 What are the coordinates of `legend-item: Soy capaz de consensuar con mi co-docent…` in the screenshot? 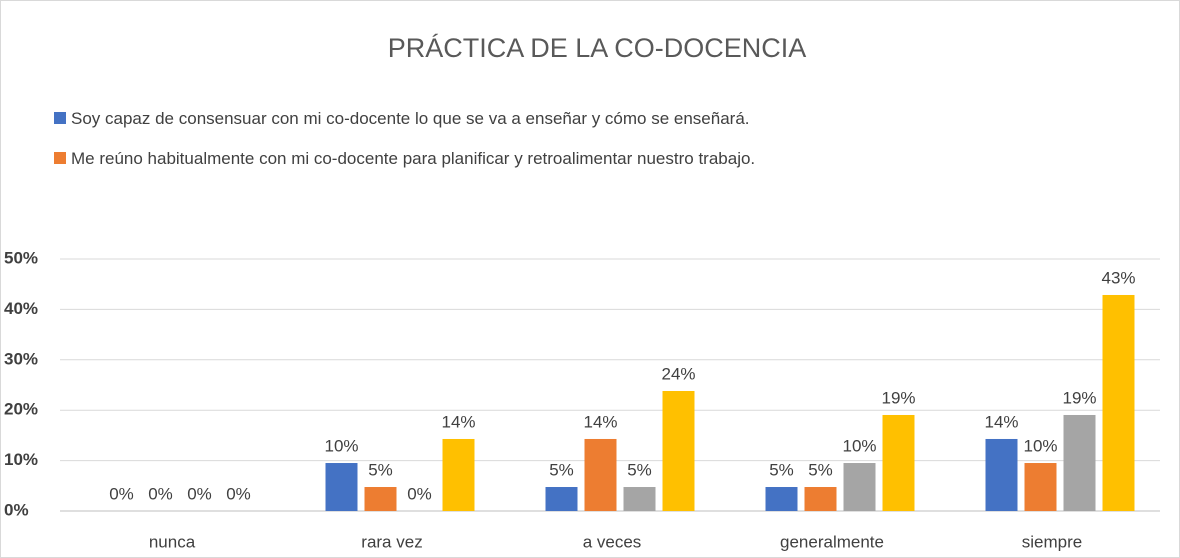 It's located at (434, 119).